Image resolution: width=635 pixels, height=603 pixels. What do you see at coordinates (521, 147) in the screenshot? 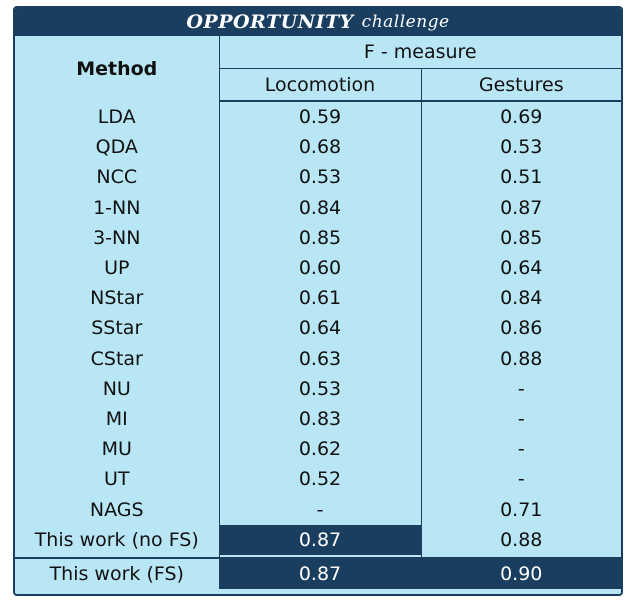
I see `cell-gestures: 0.53` at bounding box center [521, 147].